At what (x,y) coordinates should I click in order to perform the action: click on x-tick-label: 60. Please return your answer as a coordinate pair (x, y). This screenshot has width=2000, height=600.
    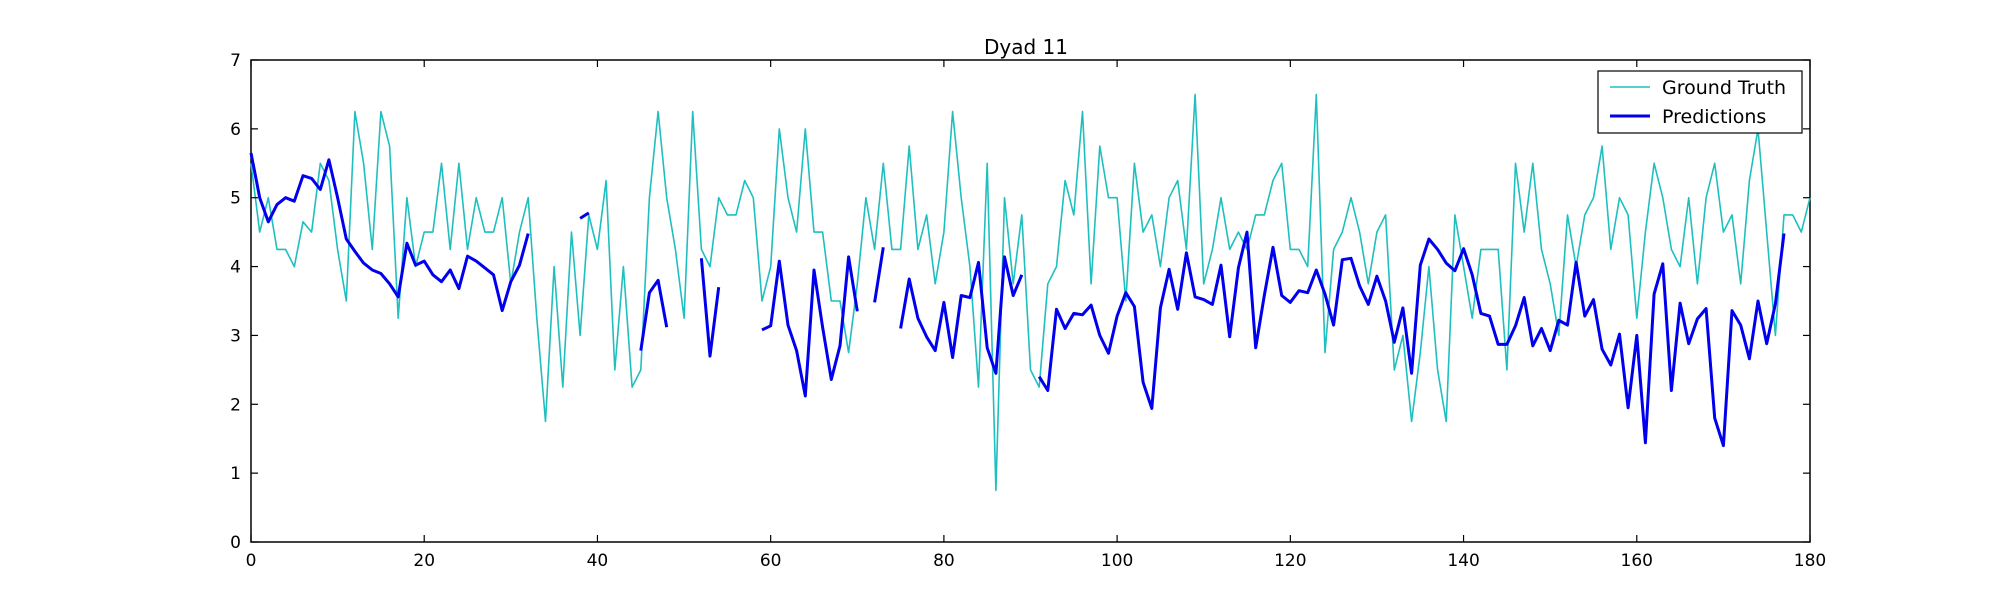
    Looking at the image, I should click on (771, 561).